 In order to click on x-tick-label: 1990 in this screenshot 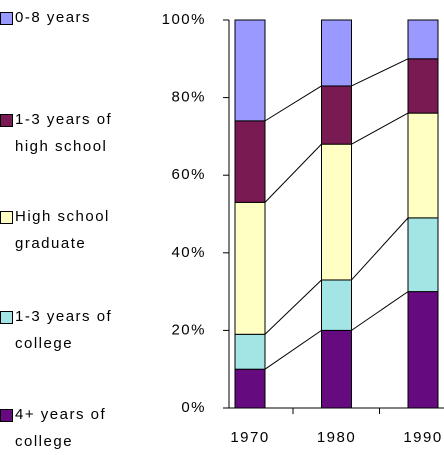, I will do `click(422, 437)`.